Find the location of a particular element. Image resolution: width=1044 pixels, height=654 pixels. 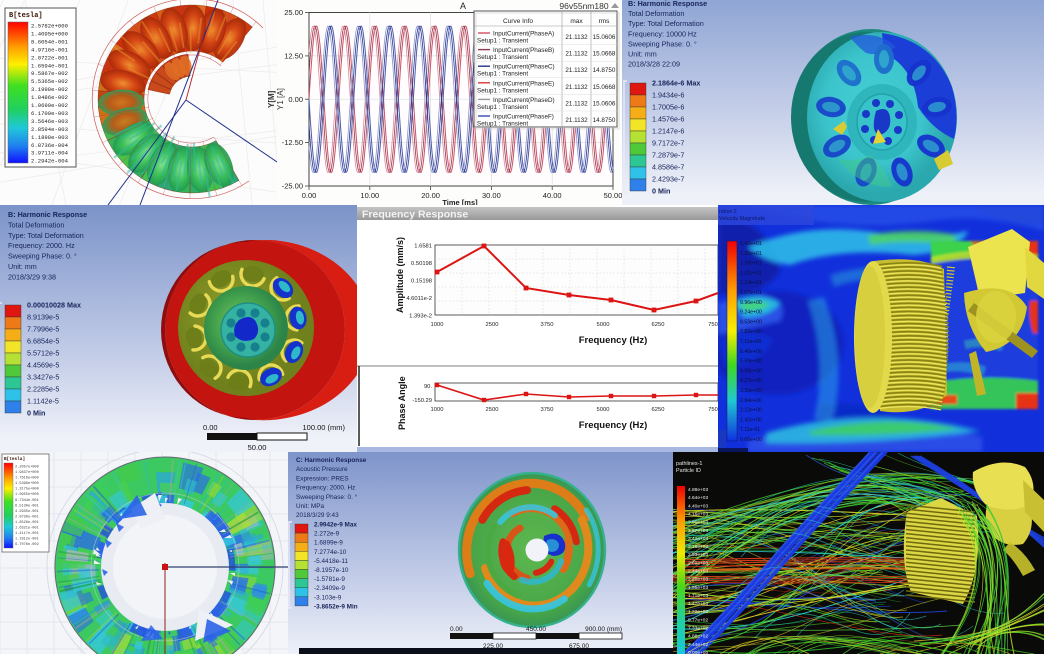

svg-text: 3.5646e-003 is located at coordinates (49, 121).